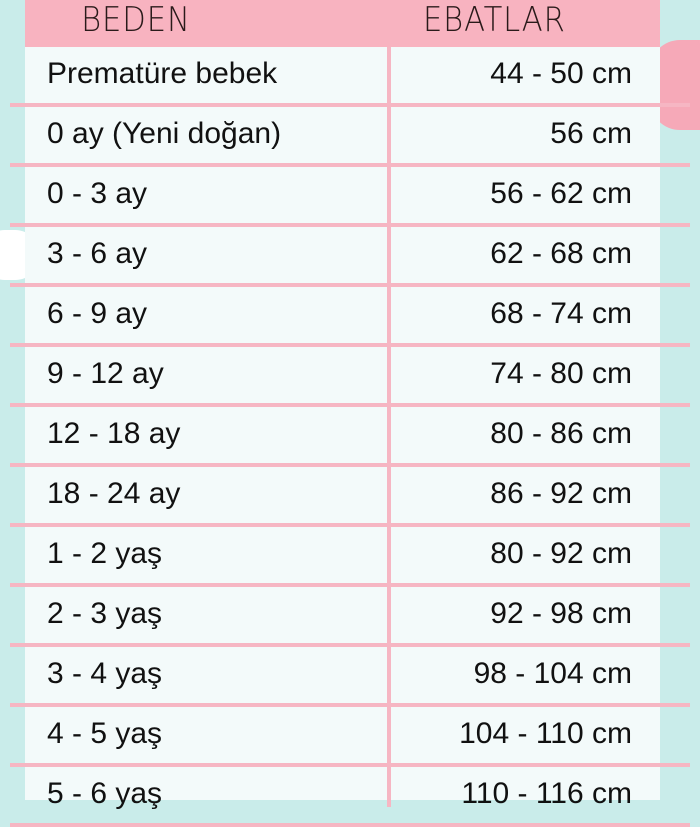 This screenshot has width=700, height=827. I want to click on table-row: 4 - 5 yaş 104 - 110 cm, so click(350, 737).